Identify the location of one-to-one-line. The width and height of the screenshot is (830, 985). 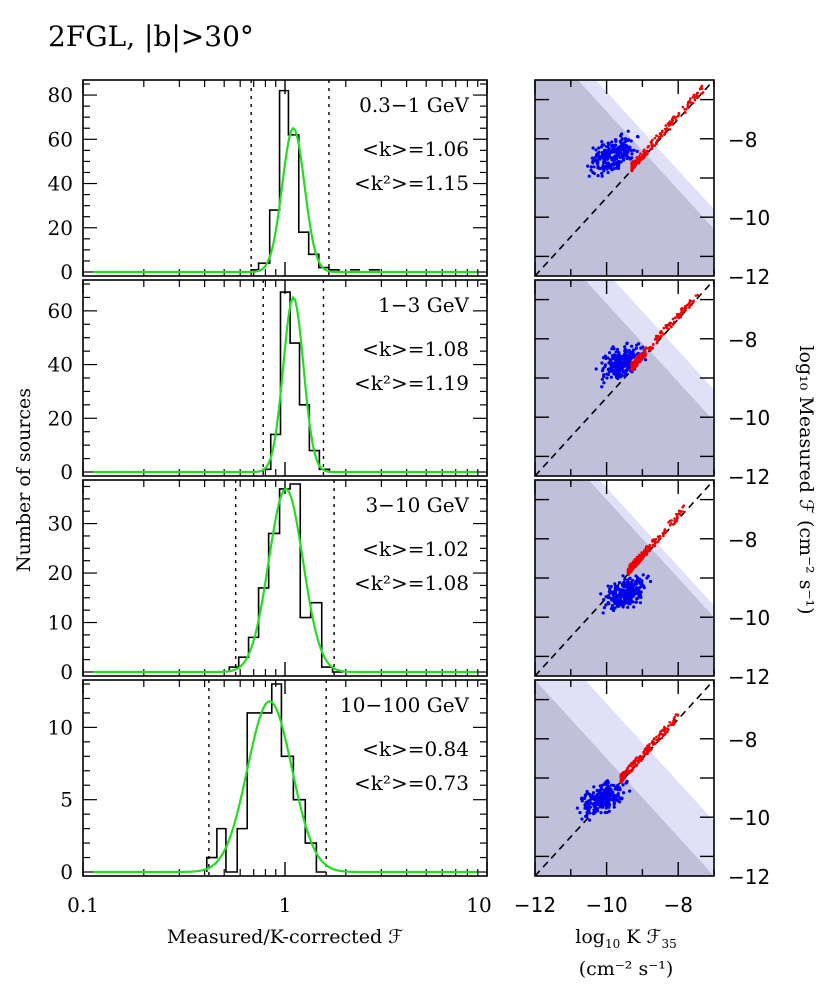
(624, 378).